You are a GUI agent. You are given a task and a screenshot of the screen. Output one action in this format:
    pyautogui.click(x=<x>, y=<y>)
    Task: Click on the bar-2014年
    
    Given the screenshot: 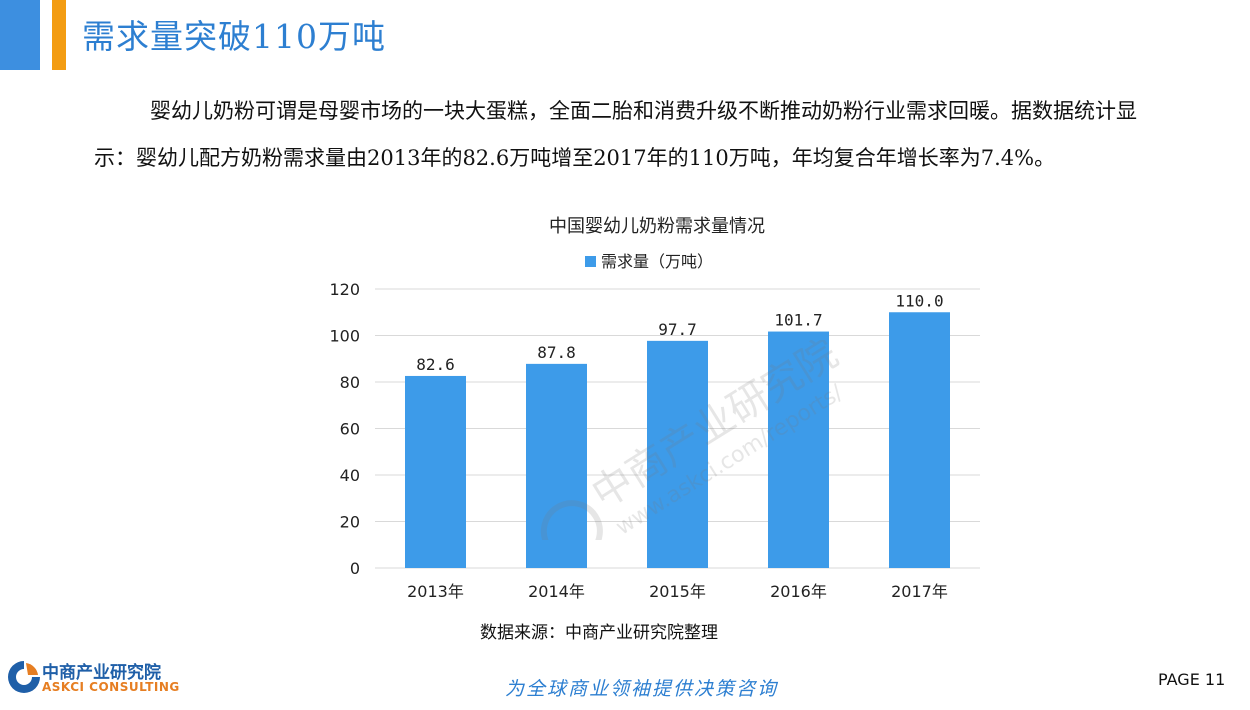 What is the action you would take?
    pyautogui.click(x=556, y=465)
    